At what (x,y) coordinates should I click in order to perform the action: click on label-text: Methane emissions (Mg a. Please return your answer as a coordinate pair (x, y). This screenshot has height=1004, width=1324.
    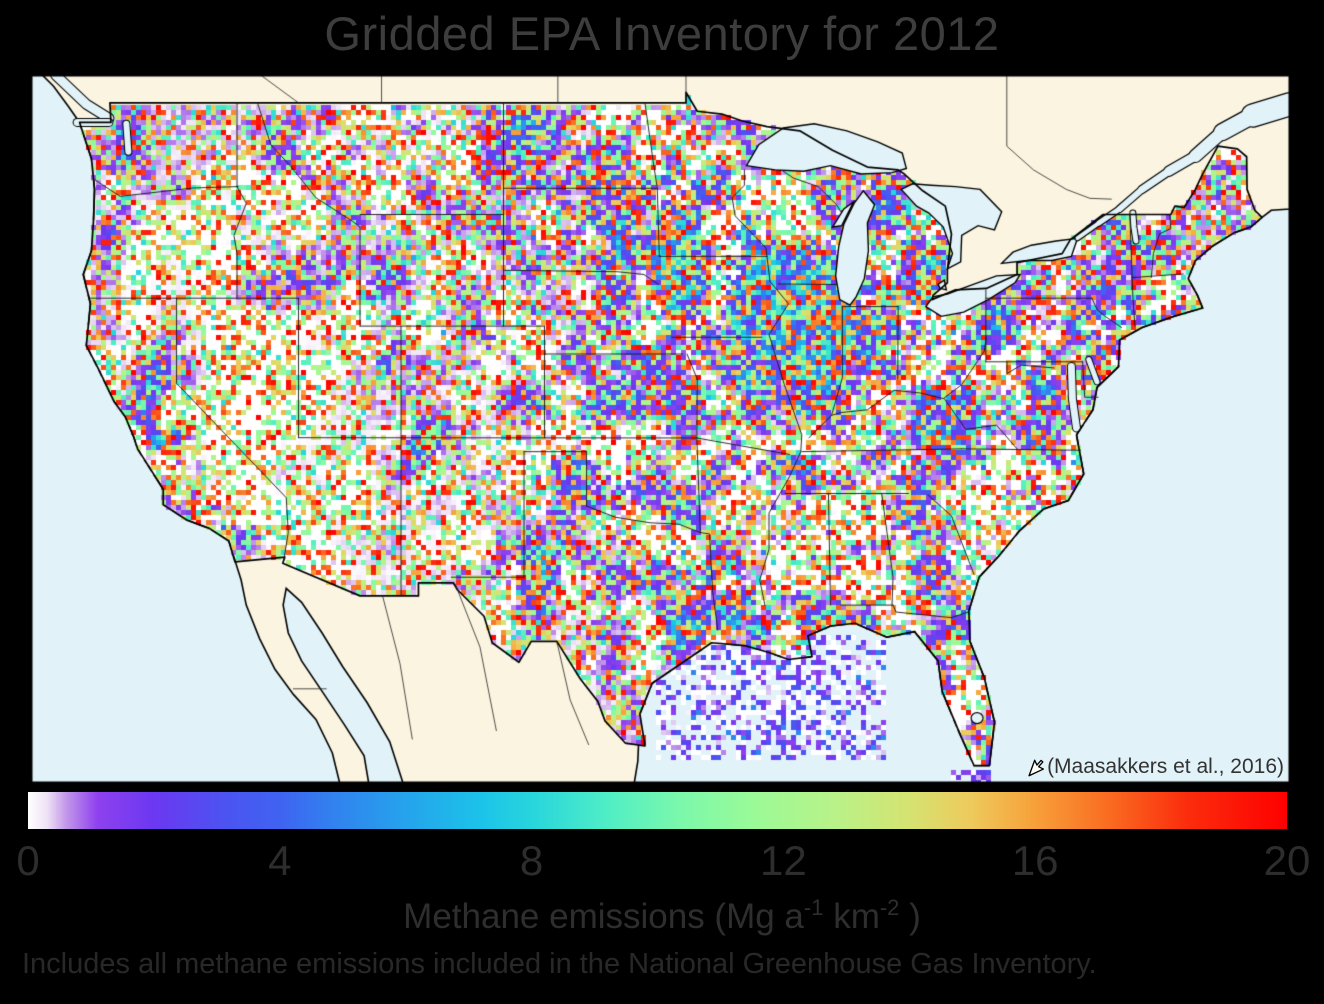
    Looking at the image, I should click on (603, 916).